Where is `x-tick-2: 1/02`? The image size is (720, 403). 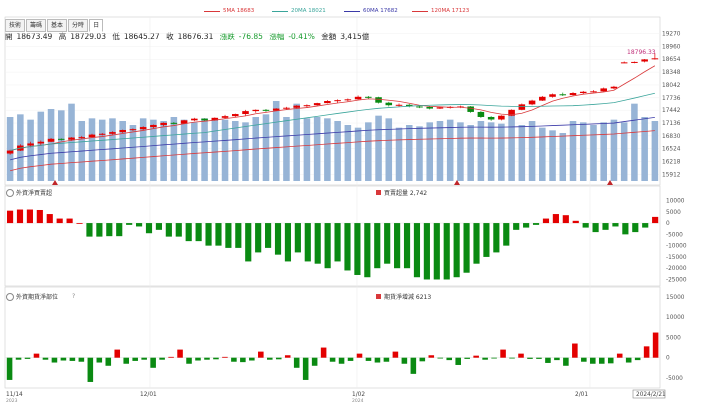 x-tick-2: 1/02 is located at coordinates (358, 395).